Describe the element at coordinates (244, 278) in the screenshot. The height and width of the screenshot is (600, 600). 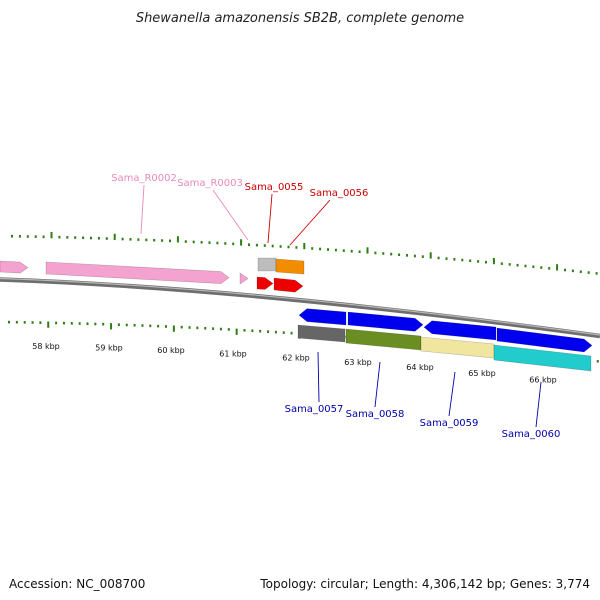
I see `gene-sama-r0003` at that location.